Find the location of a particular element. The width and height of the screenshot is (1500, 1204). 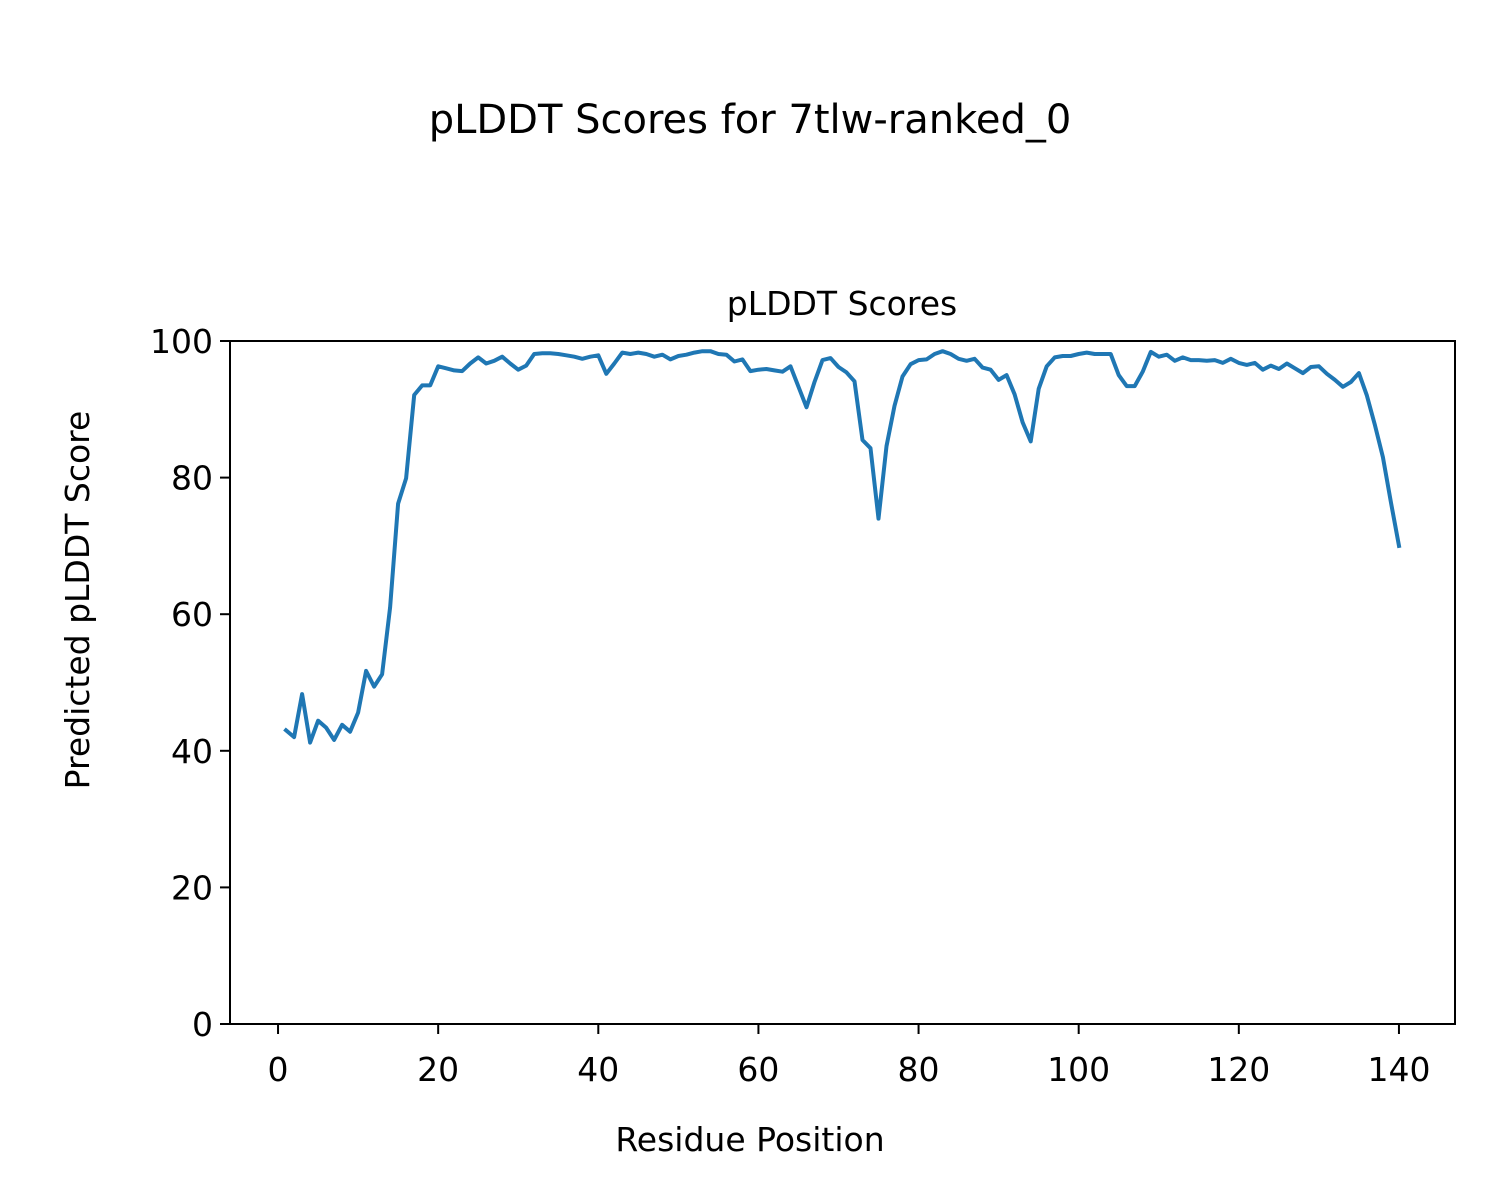

x-tick-label: 0 is located at coordinates (278, 1069).